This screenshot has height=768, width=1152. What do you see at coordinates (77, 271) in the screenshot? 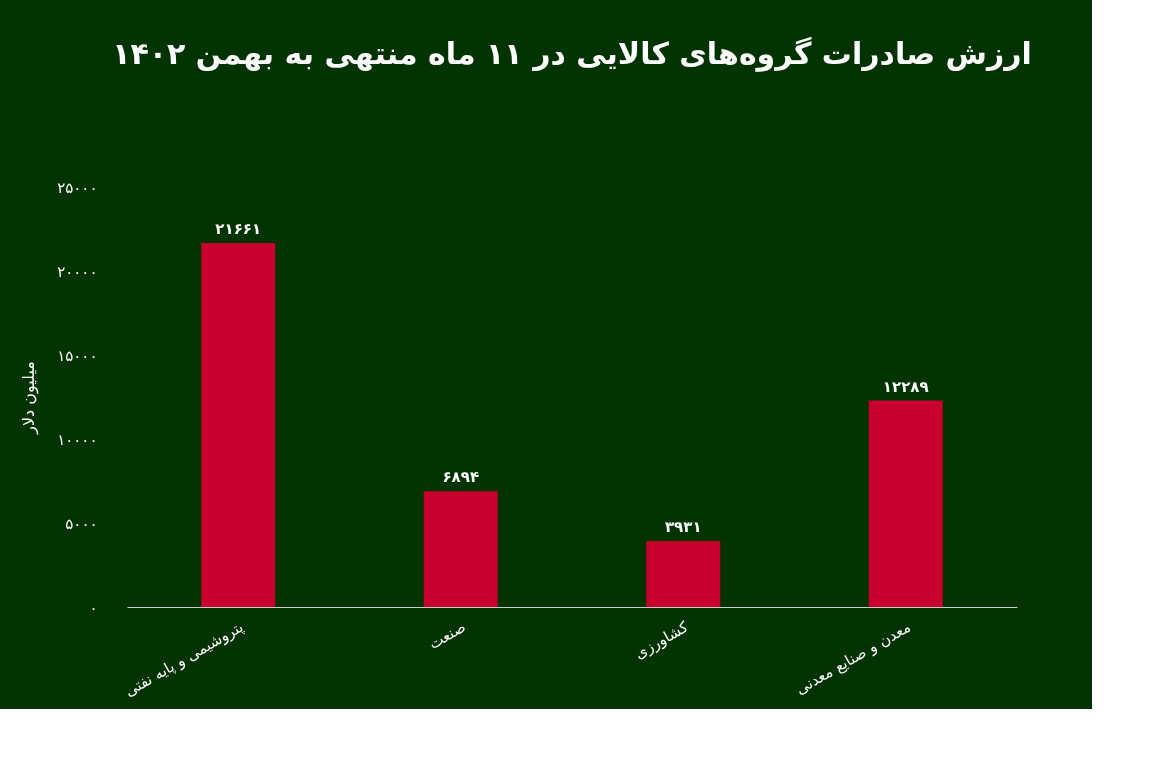
I see `y-tick-label: ۲۰۰۰۰` at bounding box center [77, 271].